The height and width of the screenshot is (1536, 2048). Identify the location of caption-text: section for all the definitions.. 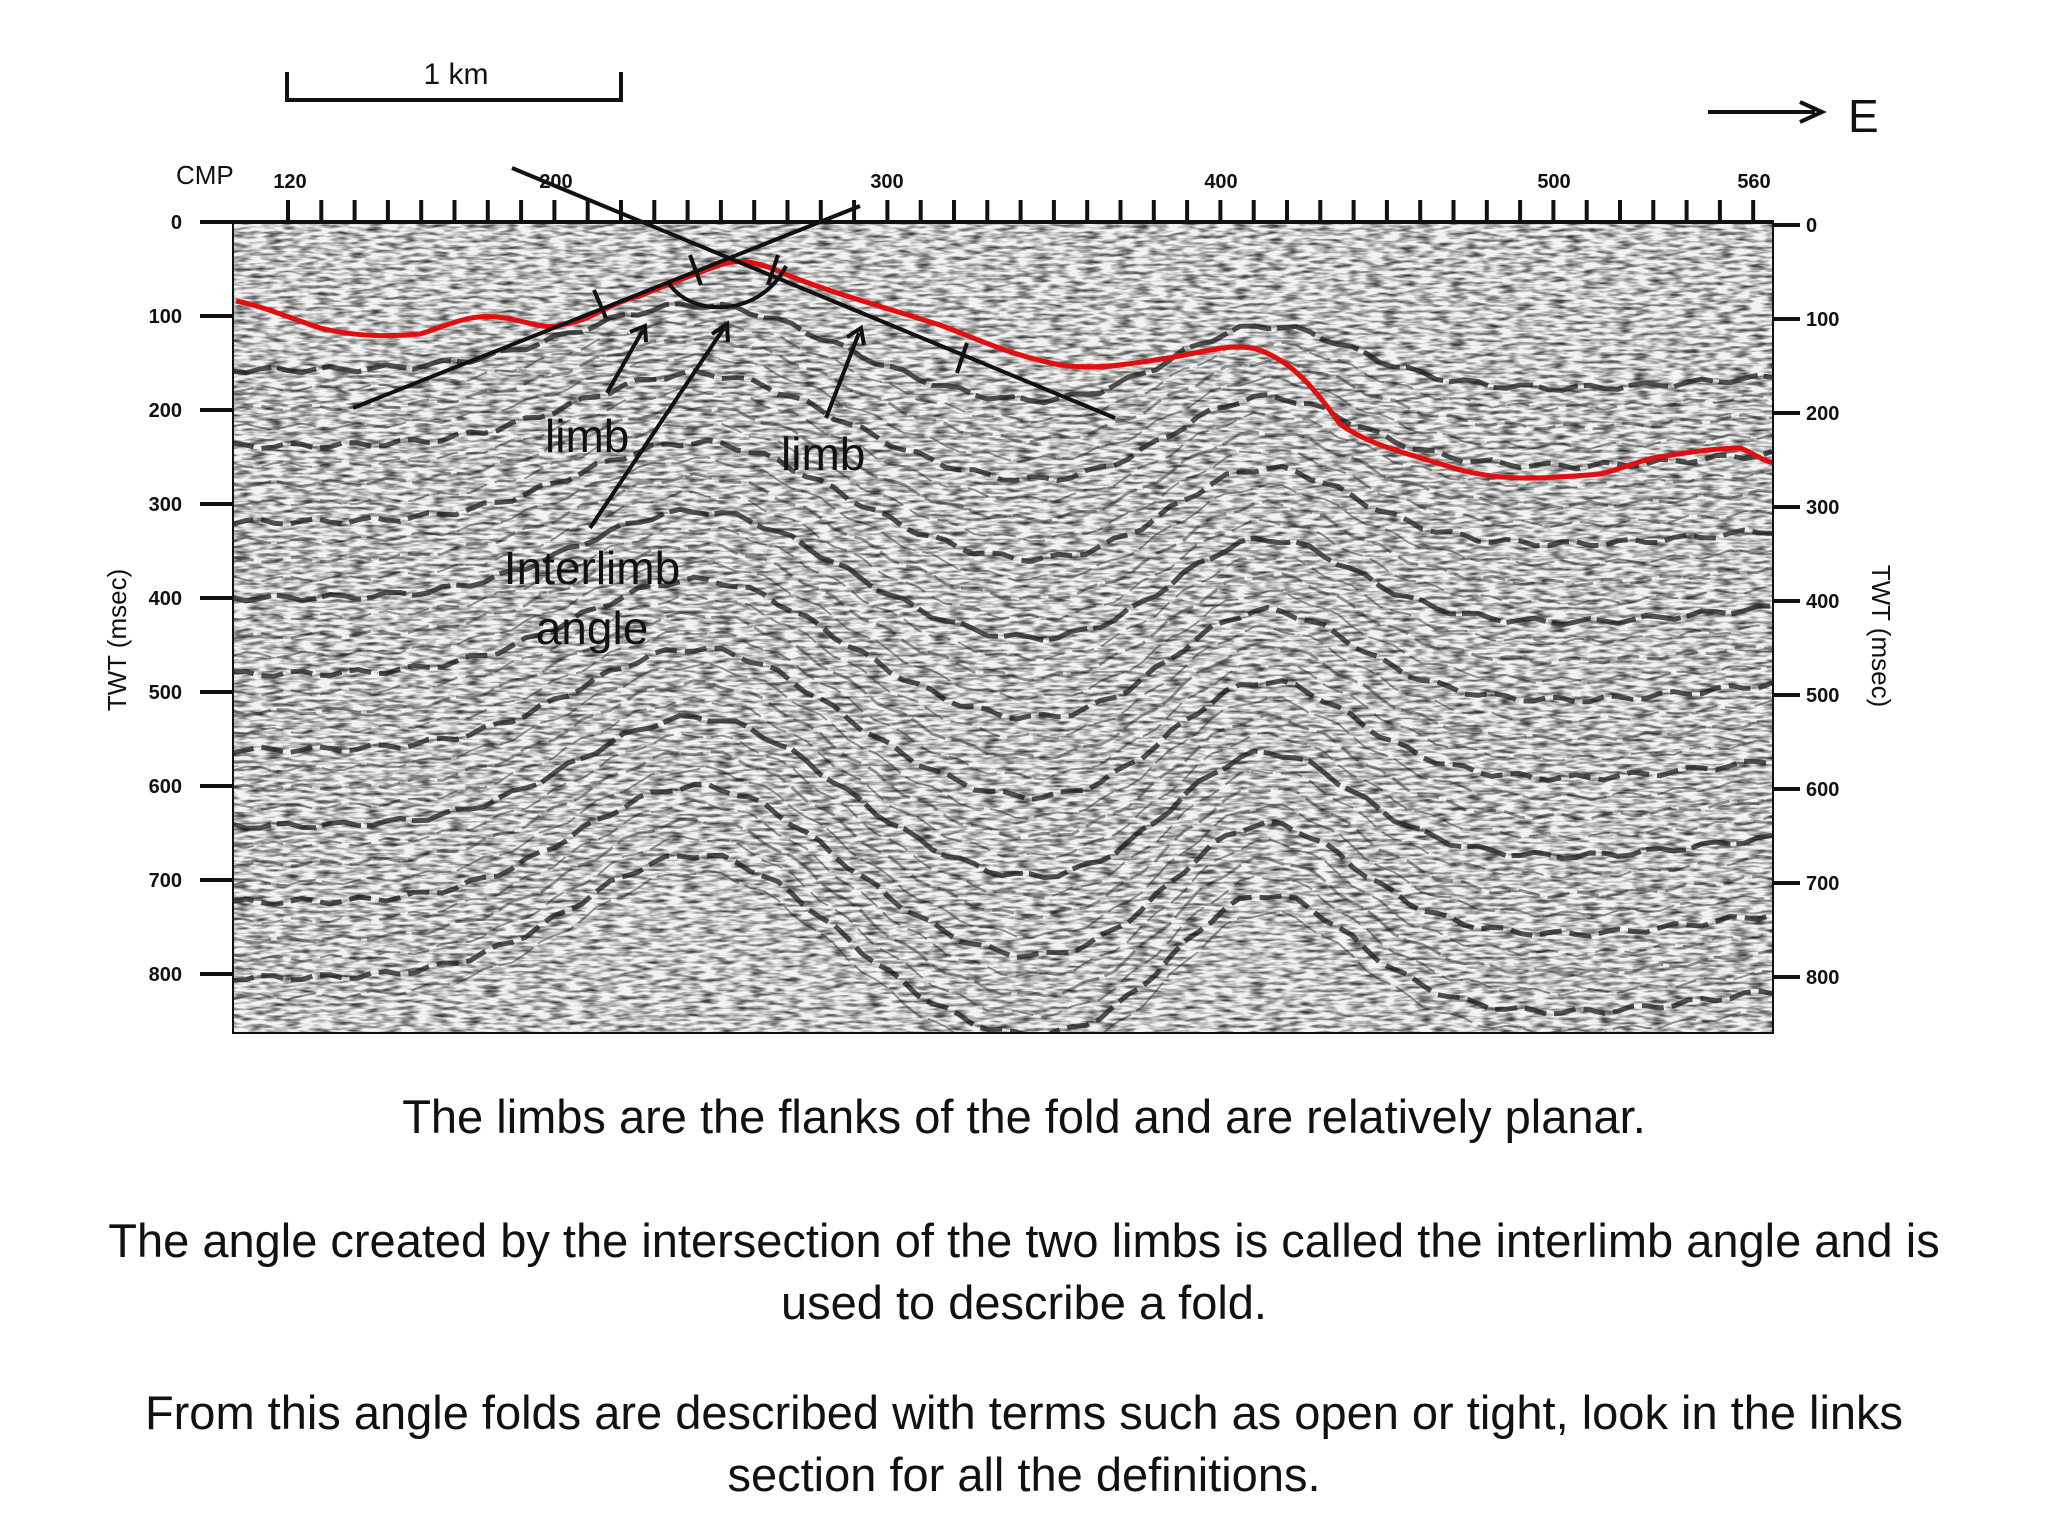
(1024, 1474).